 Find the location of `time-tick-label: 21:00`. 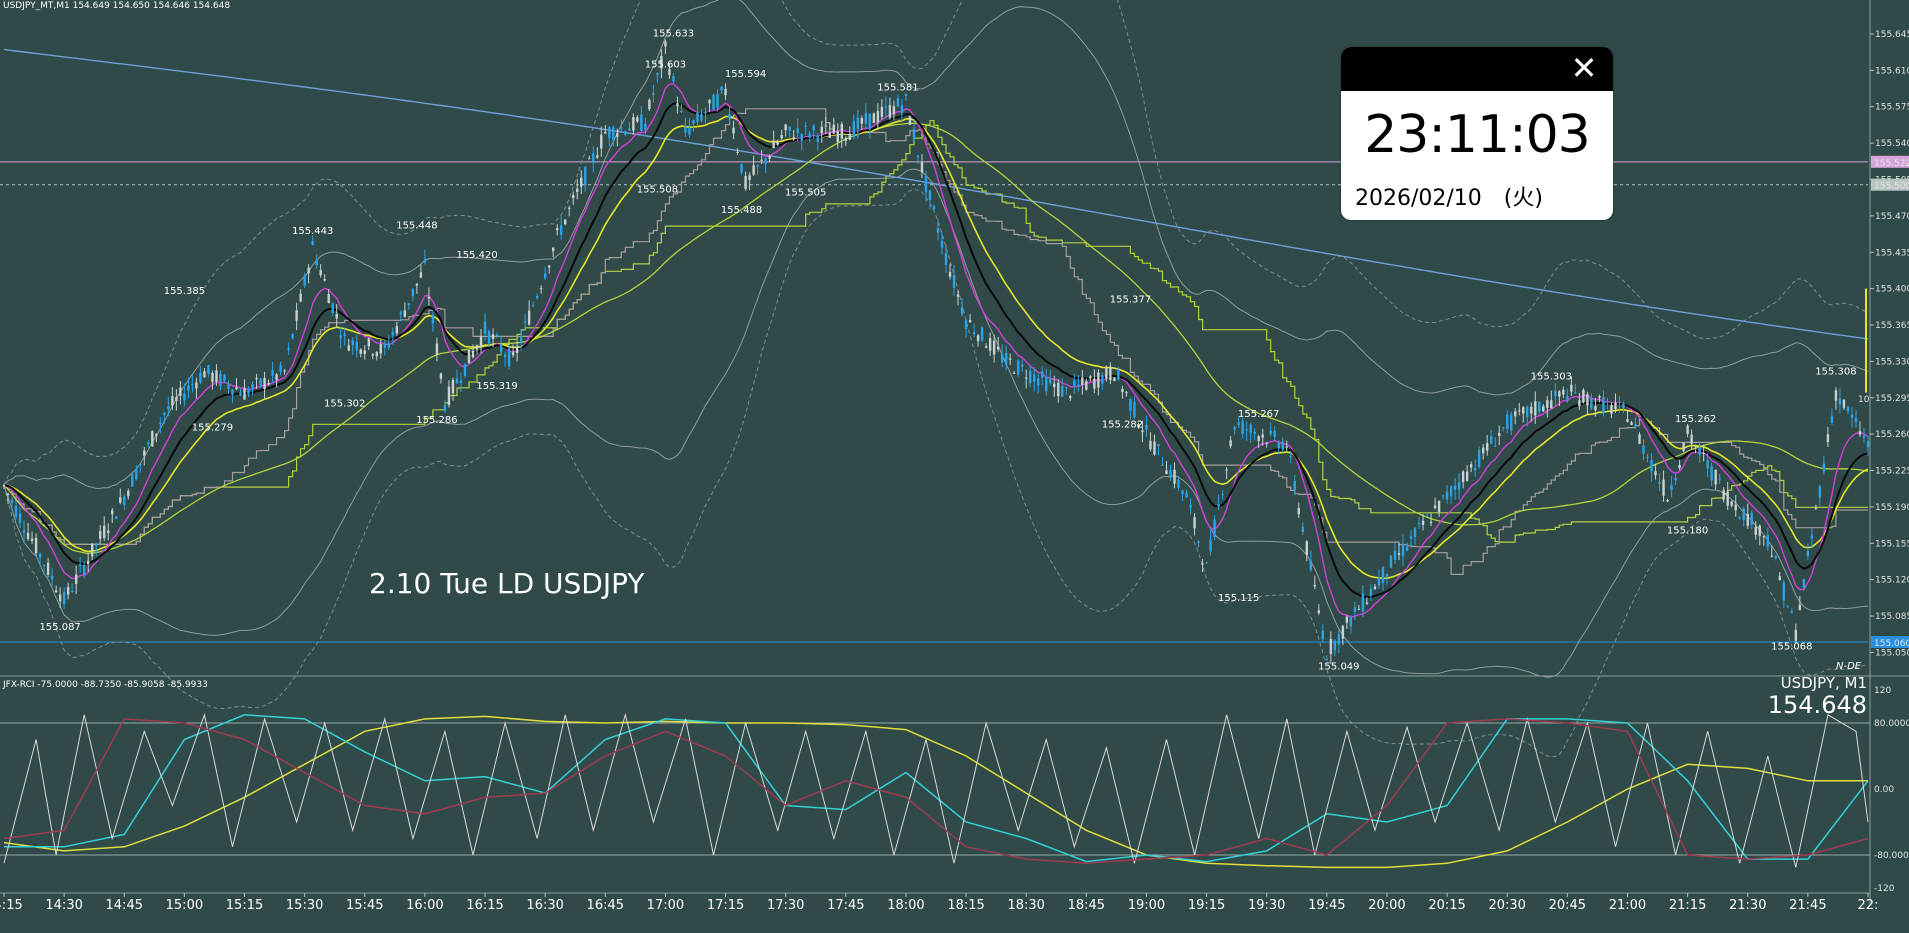

time-tick-label: 21:00 is located at coordinates (1627, 905).